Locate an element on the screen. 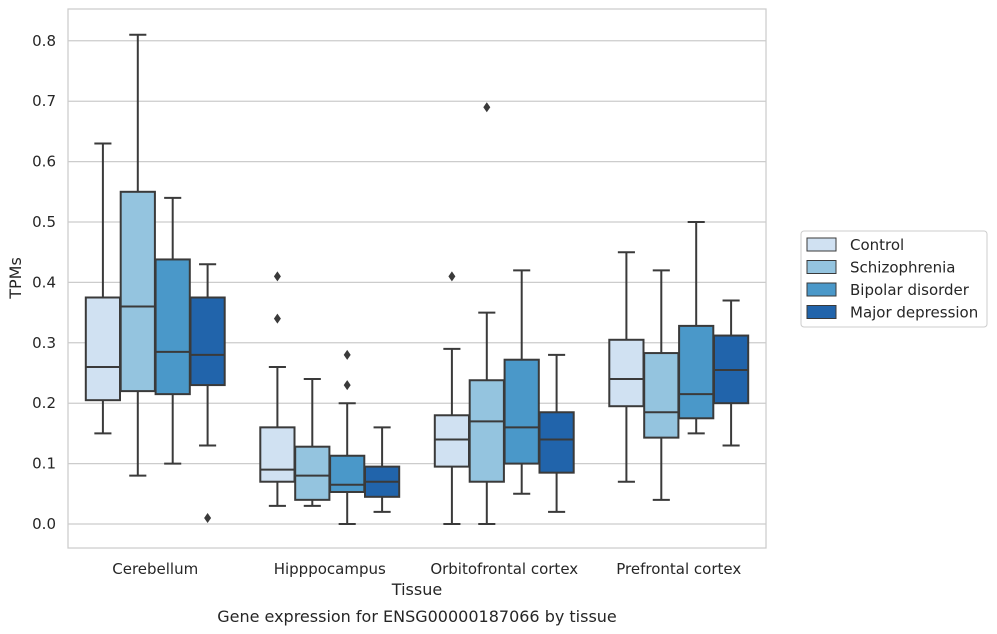  y-tick-label: 0.0 is located at coordinates (44, 524).